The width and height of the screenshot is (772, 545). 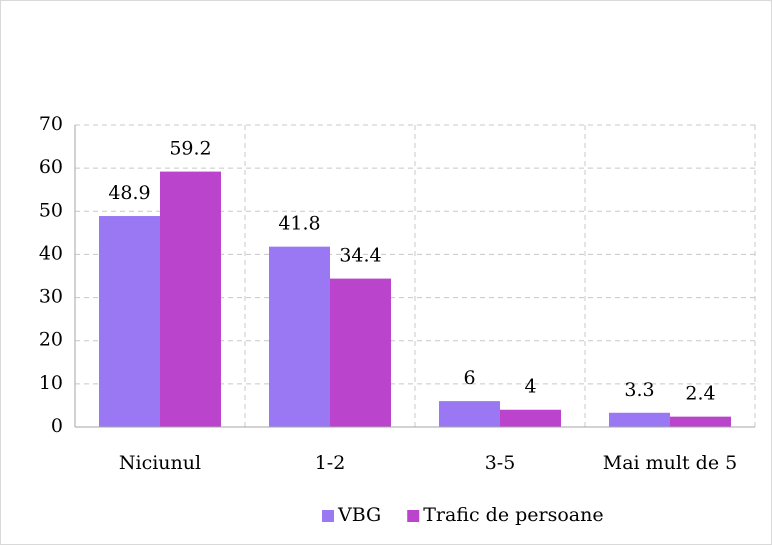 What do you see at coordinates (51, 167) in the screenshot?
I see `y-tick-label: 60` at bounding box center [51, 167].